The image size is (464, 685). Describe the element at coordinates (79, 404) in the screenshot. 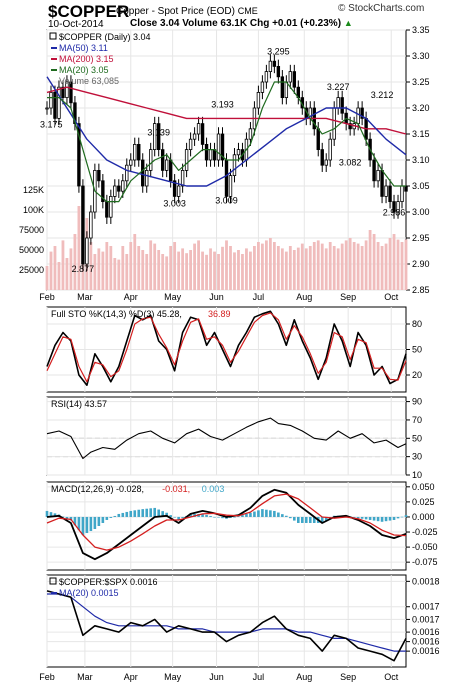

I see `legend-label: RSI(14) 43.57` at that location.